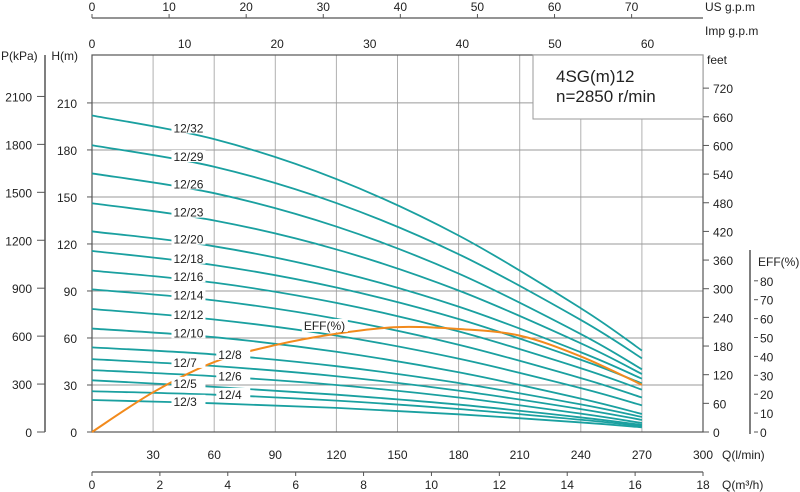 Image resolution: width=800 pixels, height=492 pixels. I want to click on curve-label: 12/3, so click(185, 402).